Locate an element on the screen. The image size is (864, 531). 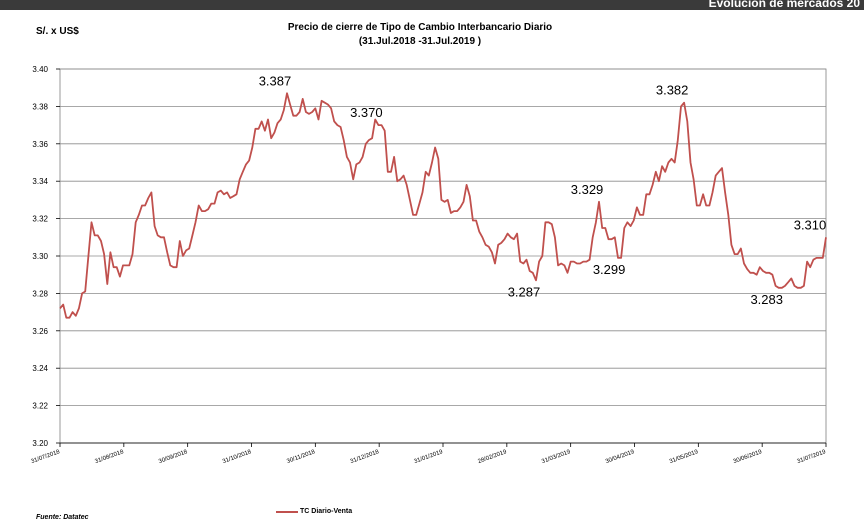
x-tick-label: 31/03/2019 is located at coordinates (556, 457).